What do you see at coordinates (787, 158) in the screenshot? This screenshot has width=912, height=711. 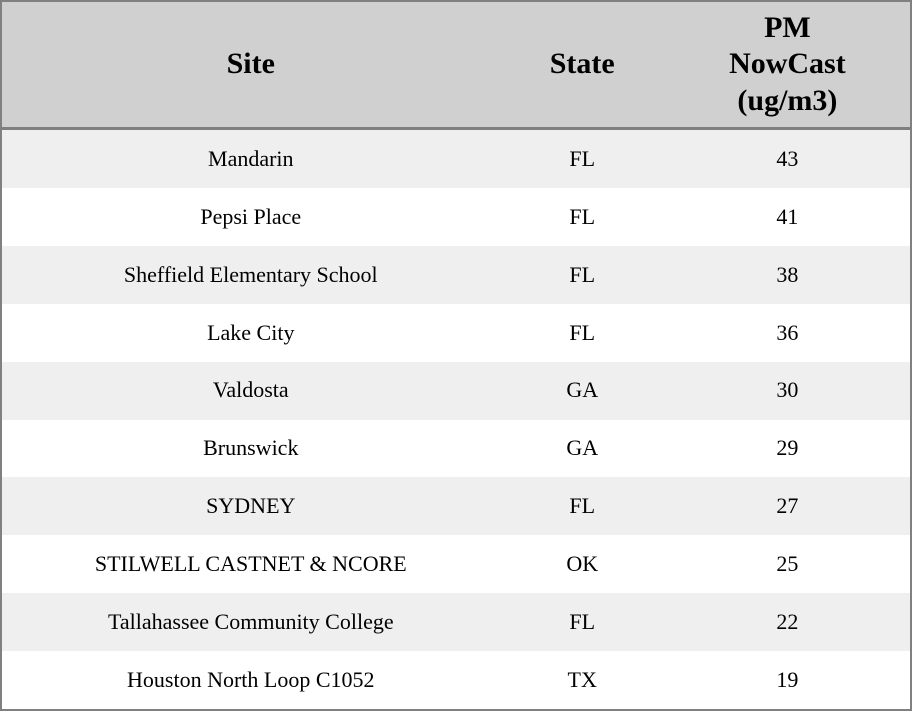 I see `cell-pm-nowcast: 43` at bounding box center [787, 158].